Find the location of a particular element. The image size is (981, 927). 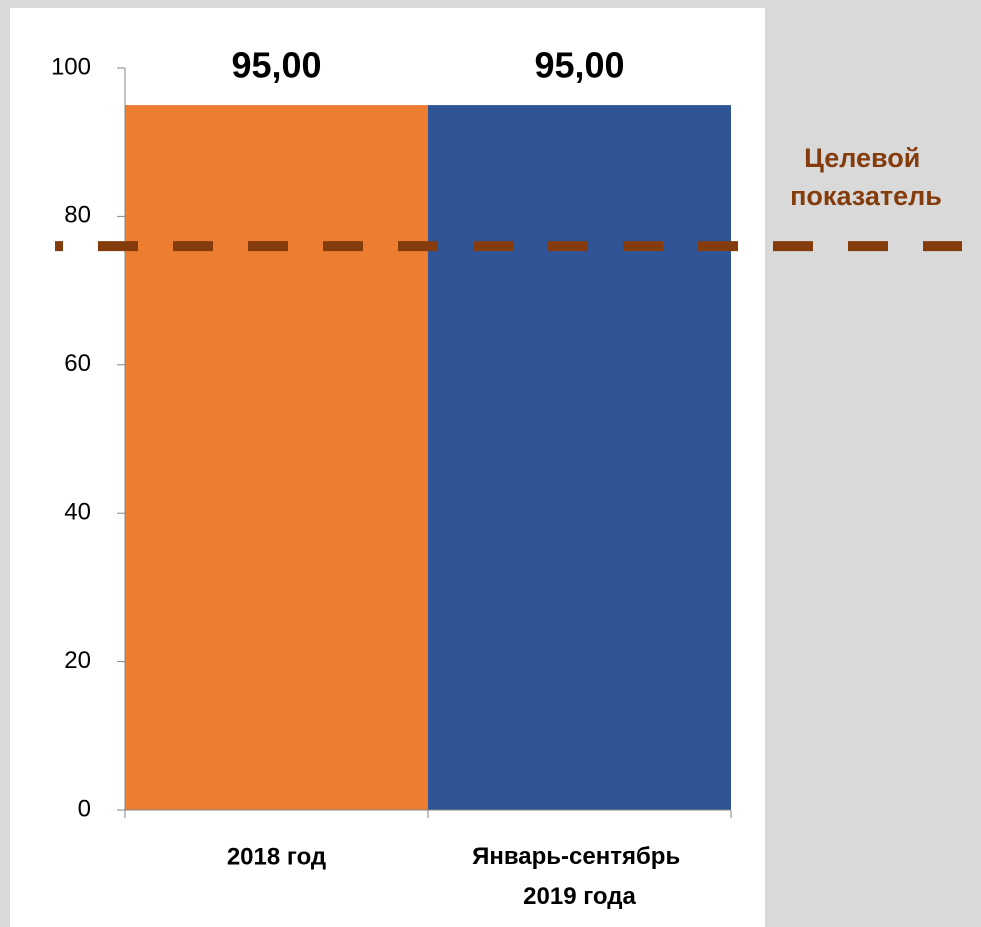

y-tick-label: 100 is located at coordinates (71, 66).